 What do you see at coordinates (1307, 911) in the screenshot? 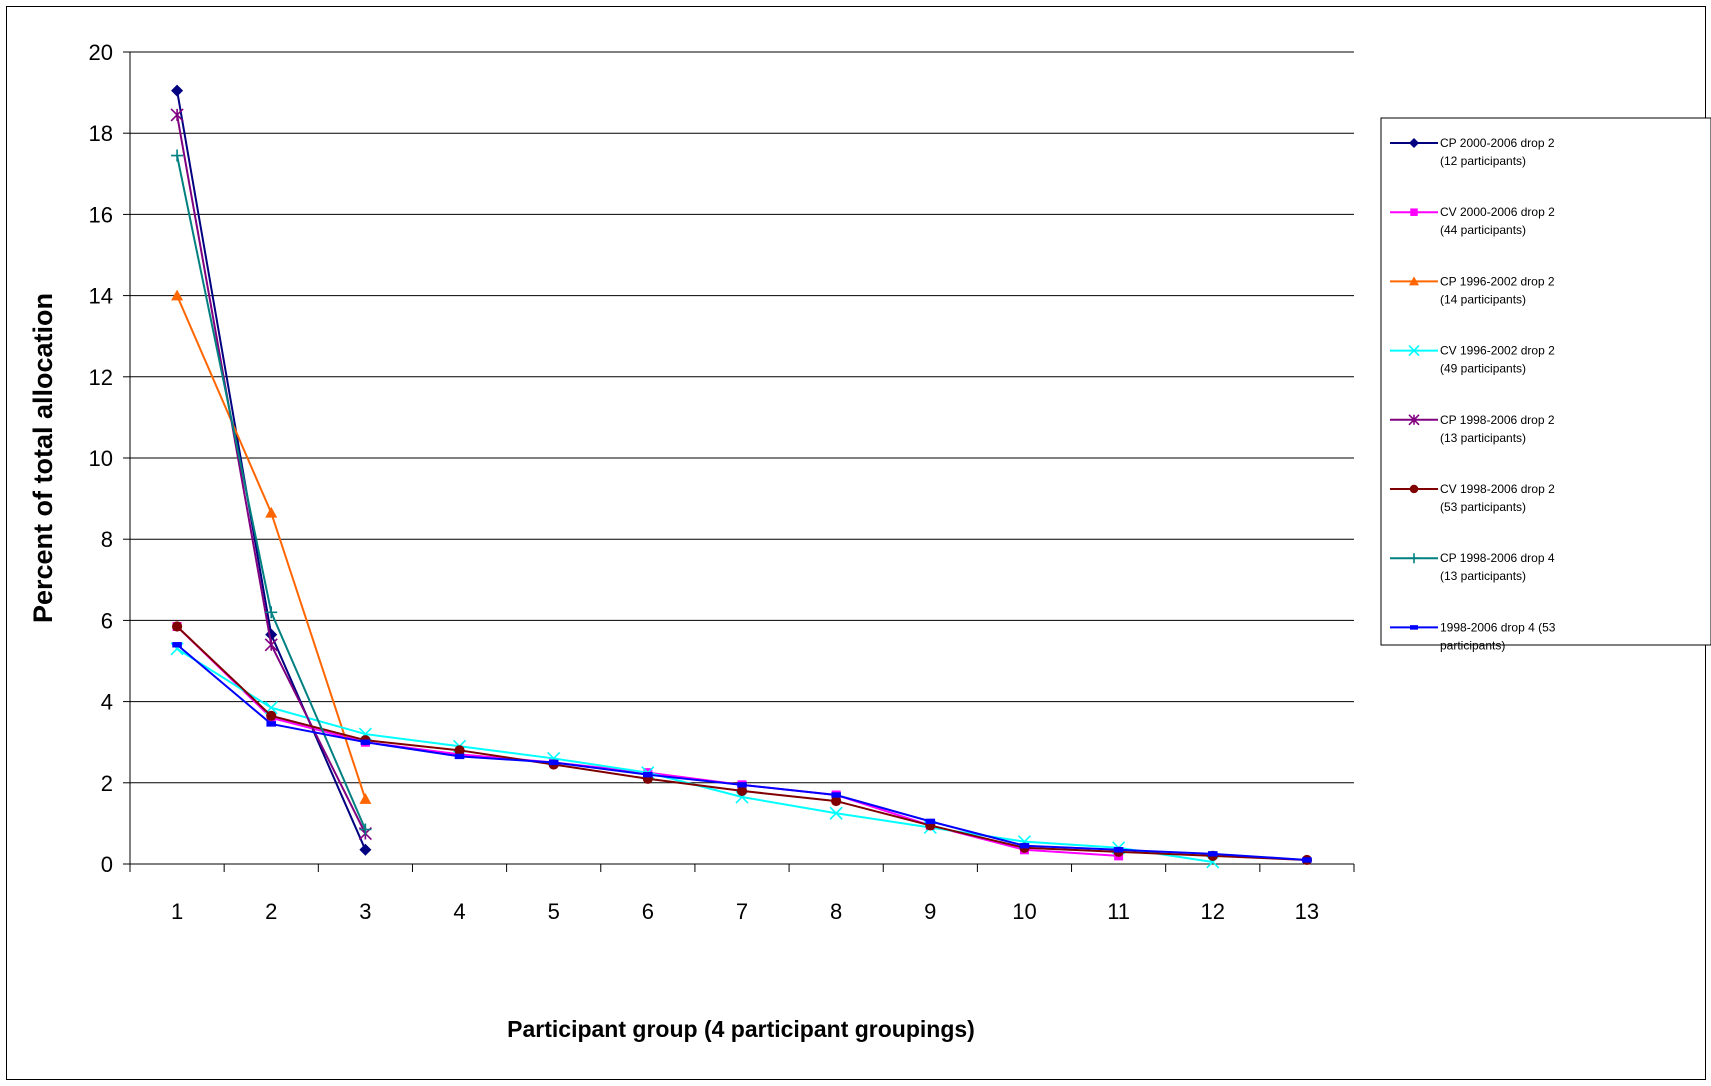
I see `x-tick-label: 13` at bounding box center [1307, 911].